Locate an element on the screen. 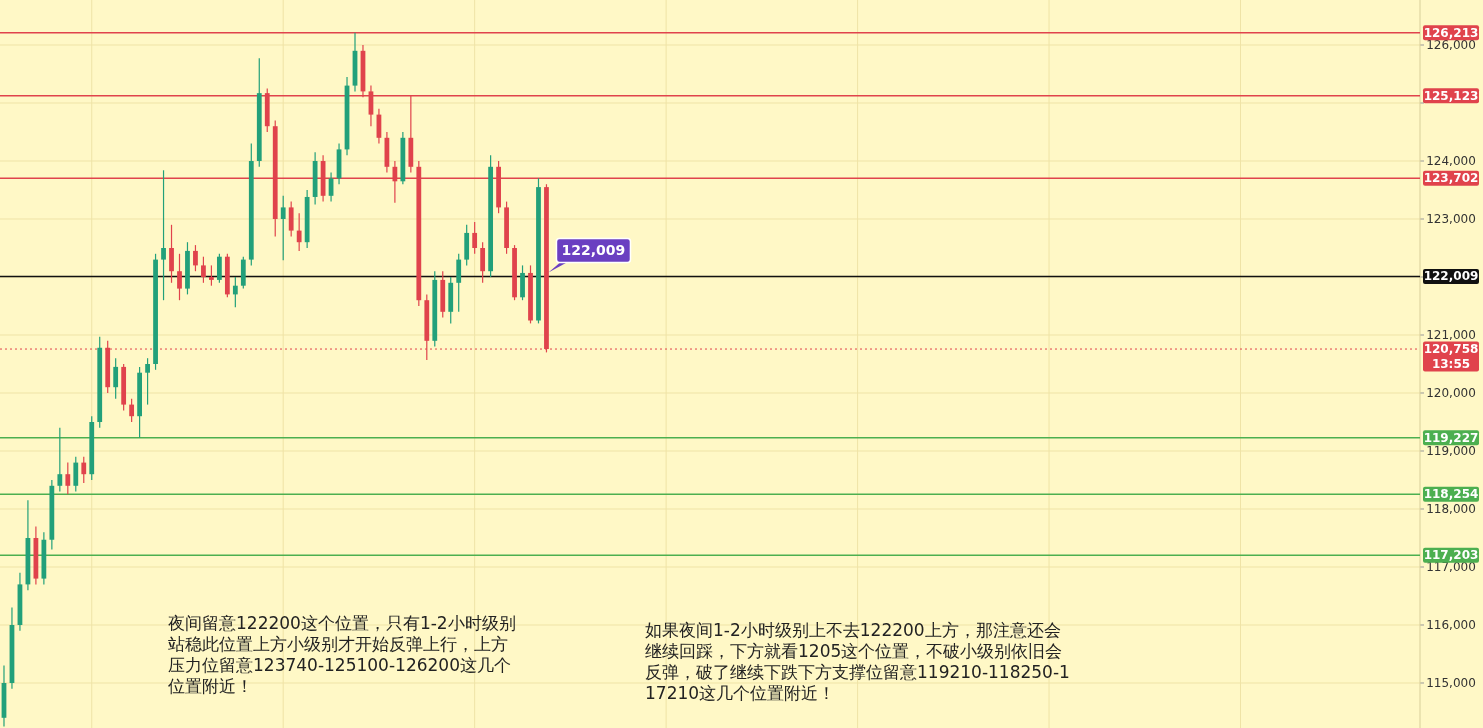  annotation: 122,009 is located at coordinates (593, 250).